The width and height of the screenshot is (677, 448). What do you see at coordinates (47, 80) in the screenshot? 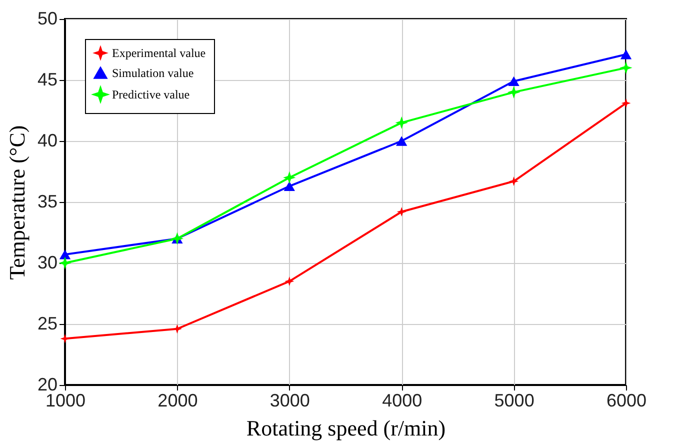
I see `y-tick-label: 45` at bounding box center [47, 80].